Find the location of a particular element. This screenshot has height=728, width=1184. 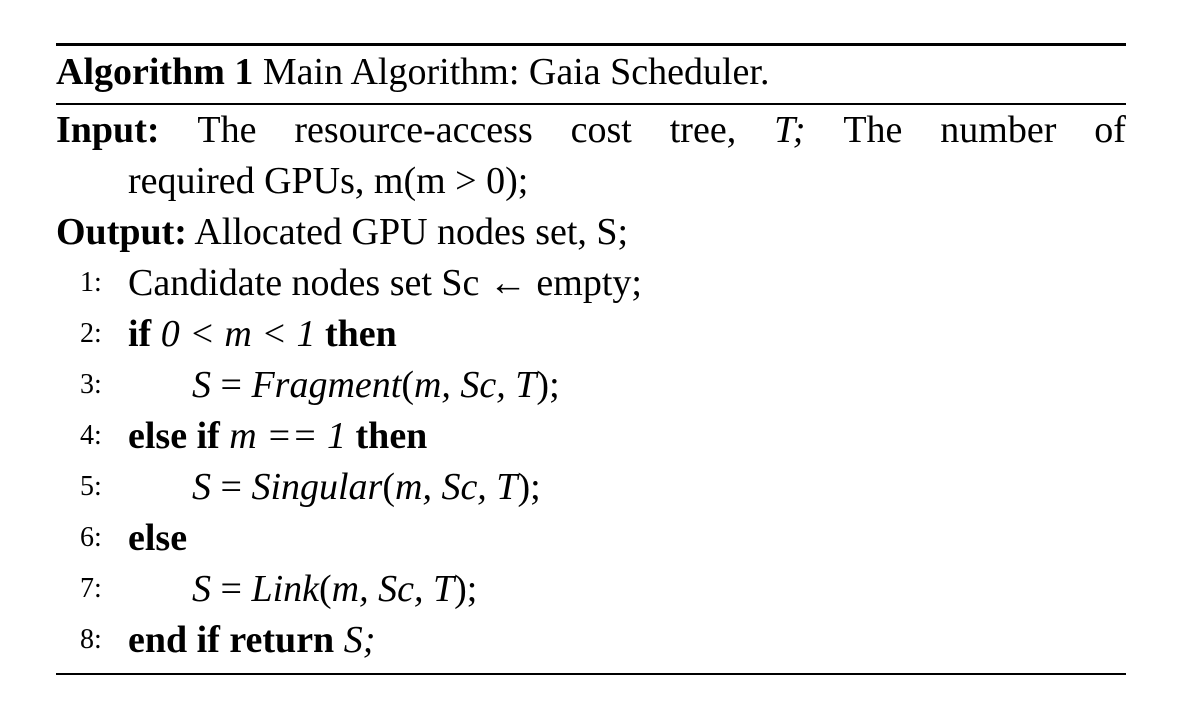

caption-rule is located at coordinates (591, 104).